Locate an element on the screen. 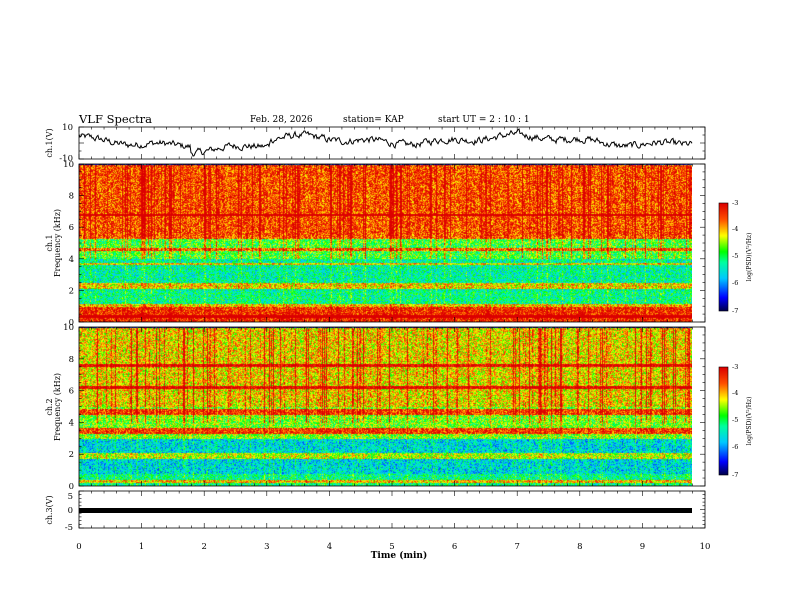  x-tick-label: 5 is located at coordinates (391, 547).